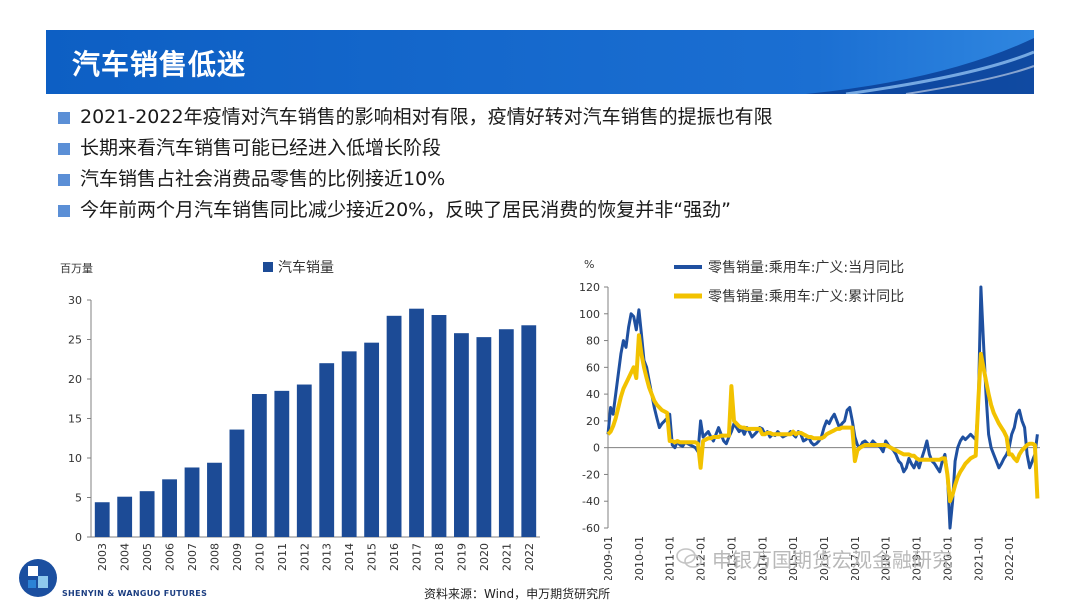 The height and width of the screenshot is (608, 1080). Describe the element at coordinates (327, 557) in the screenshot. I see `x-tick-label: 2013` at that location.